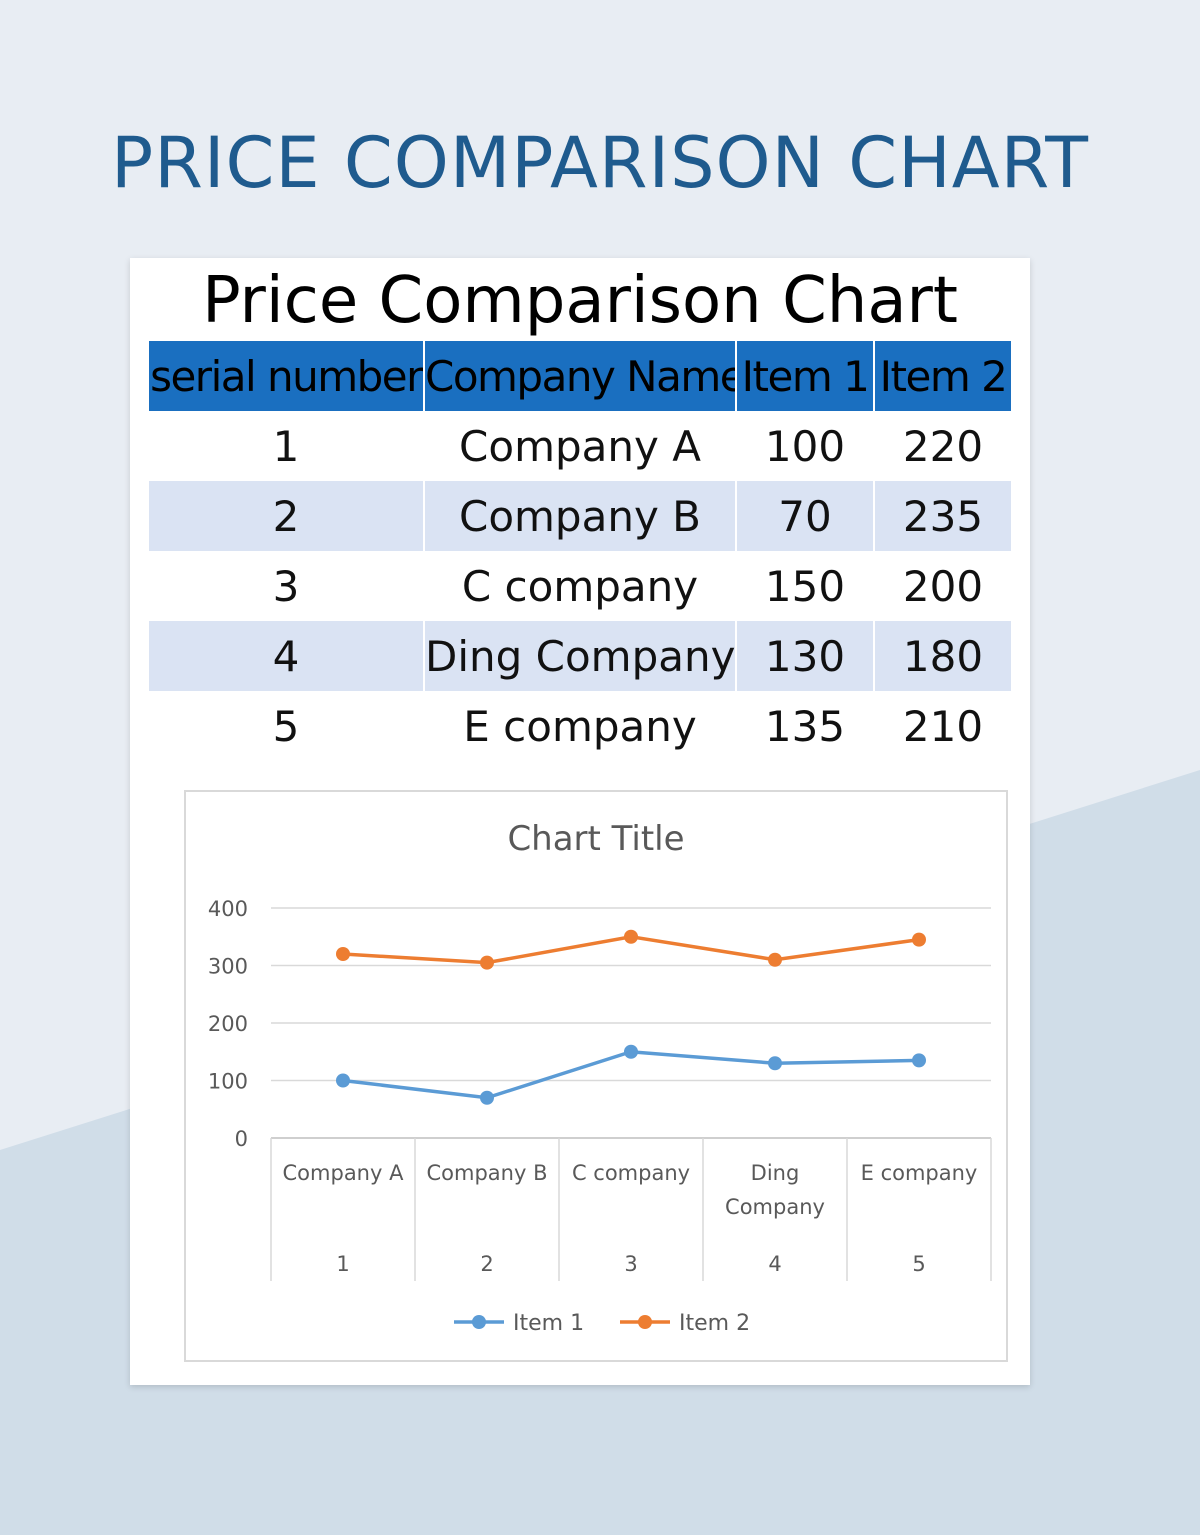 Image resolution: width=1200 pixels, height=1535 pixels. I want to click on cell-serial: 2, so click(287, 516).